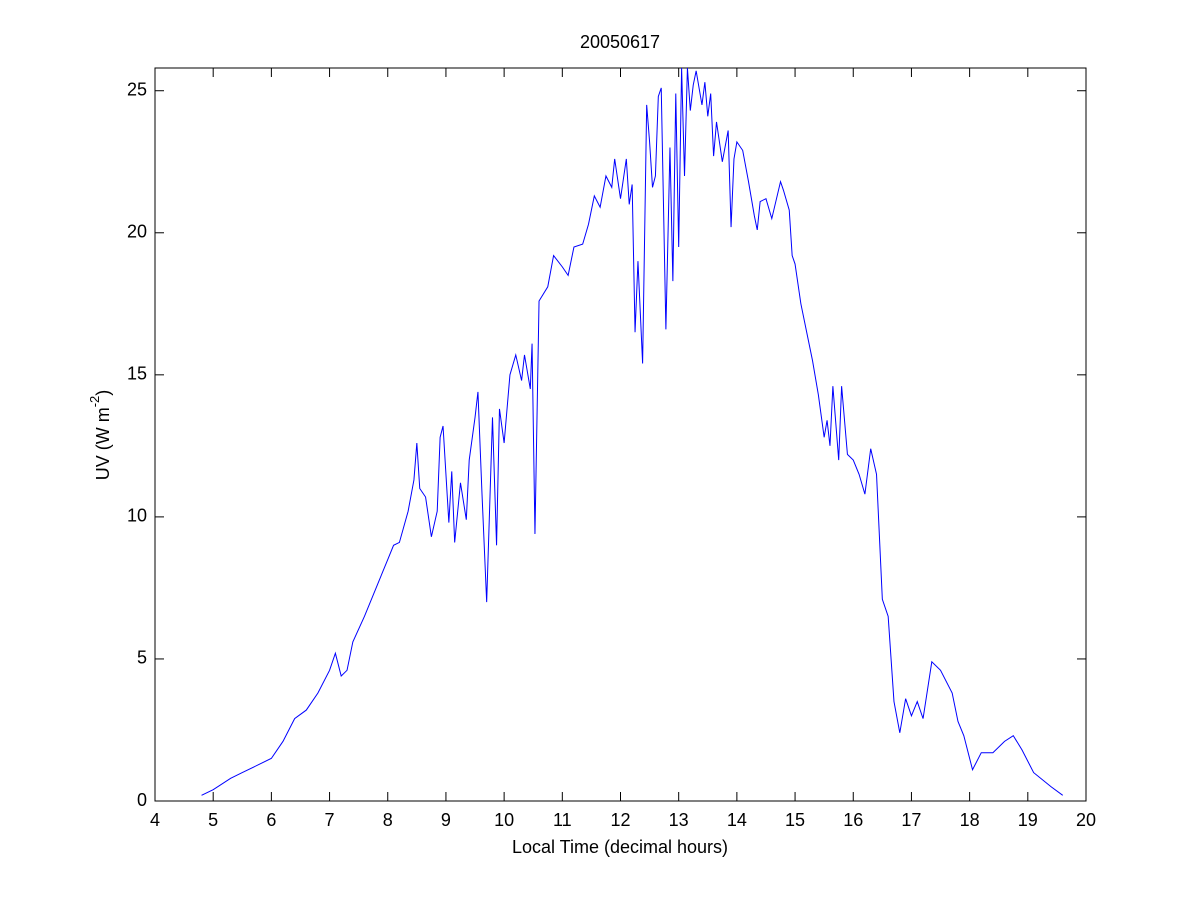 This screenshot has width=1200, height=900. I want to click on x-tick-label: 4, so click(155, 820).